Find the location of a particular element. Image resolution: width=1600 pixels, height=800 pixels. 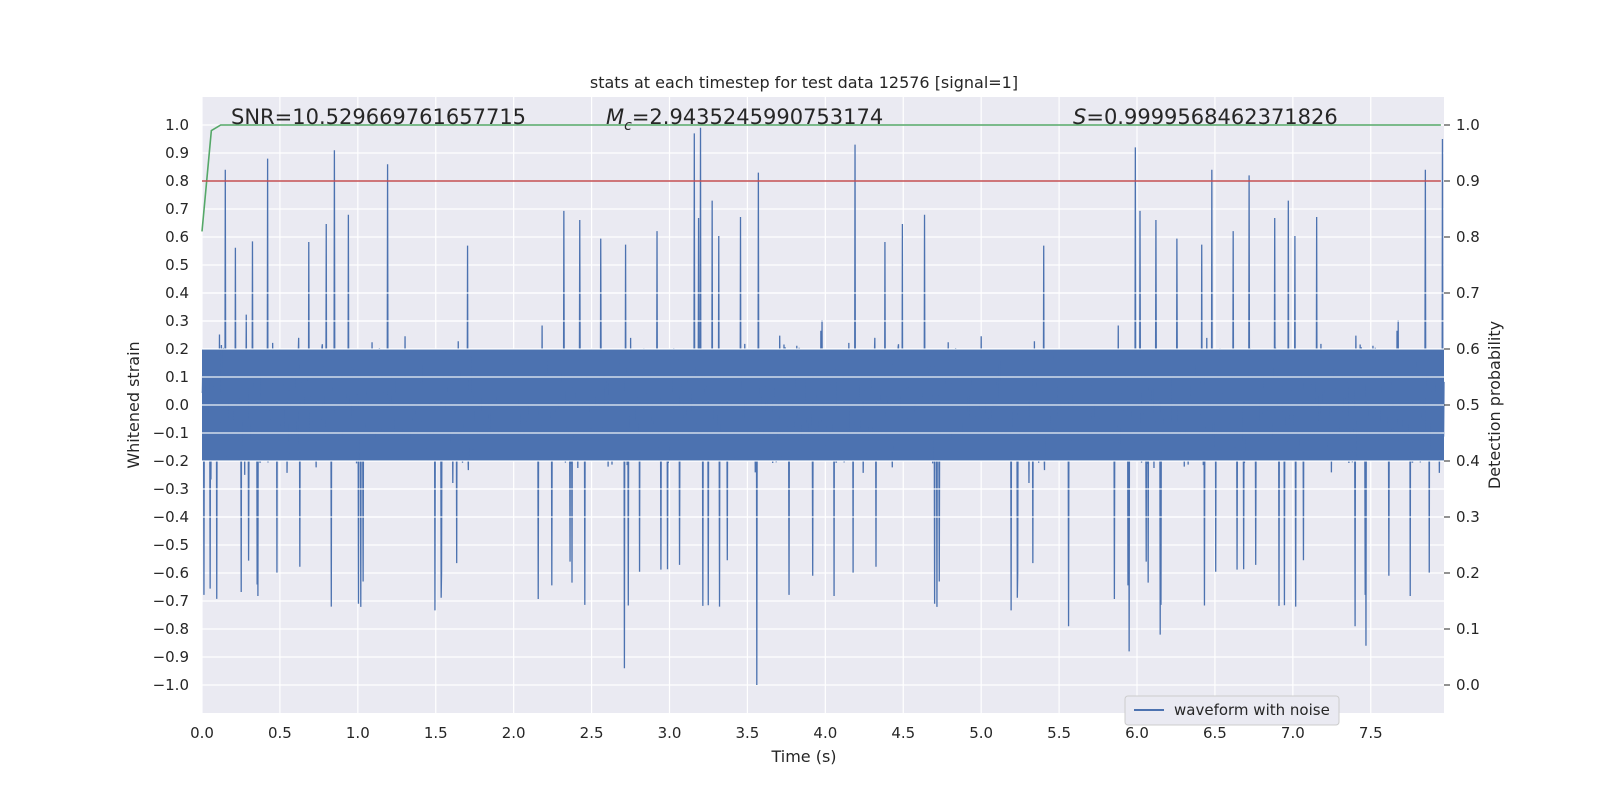

x-tick-label: 3.5 is located at coordinates (747, 733).